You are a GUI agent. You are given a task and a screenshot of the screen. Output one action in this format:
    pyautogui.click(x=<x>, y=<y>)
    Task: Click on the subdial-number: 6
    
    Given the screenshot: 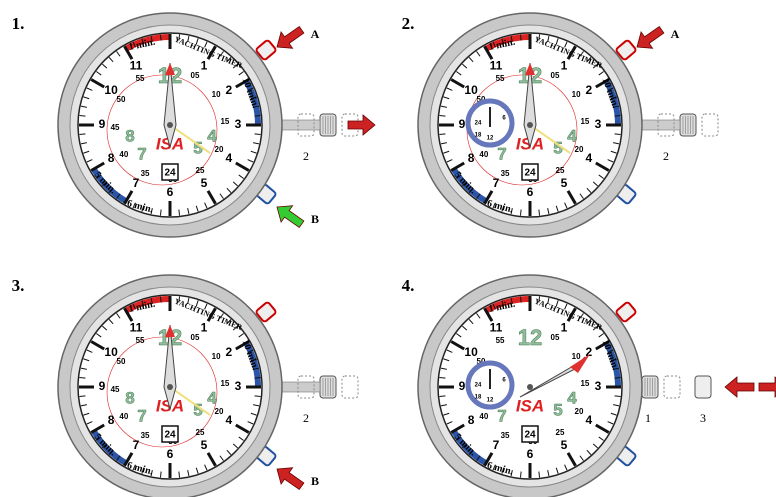 What is the action you would take?
    pyautogui.click(x=504, y=381)
    